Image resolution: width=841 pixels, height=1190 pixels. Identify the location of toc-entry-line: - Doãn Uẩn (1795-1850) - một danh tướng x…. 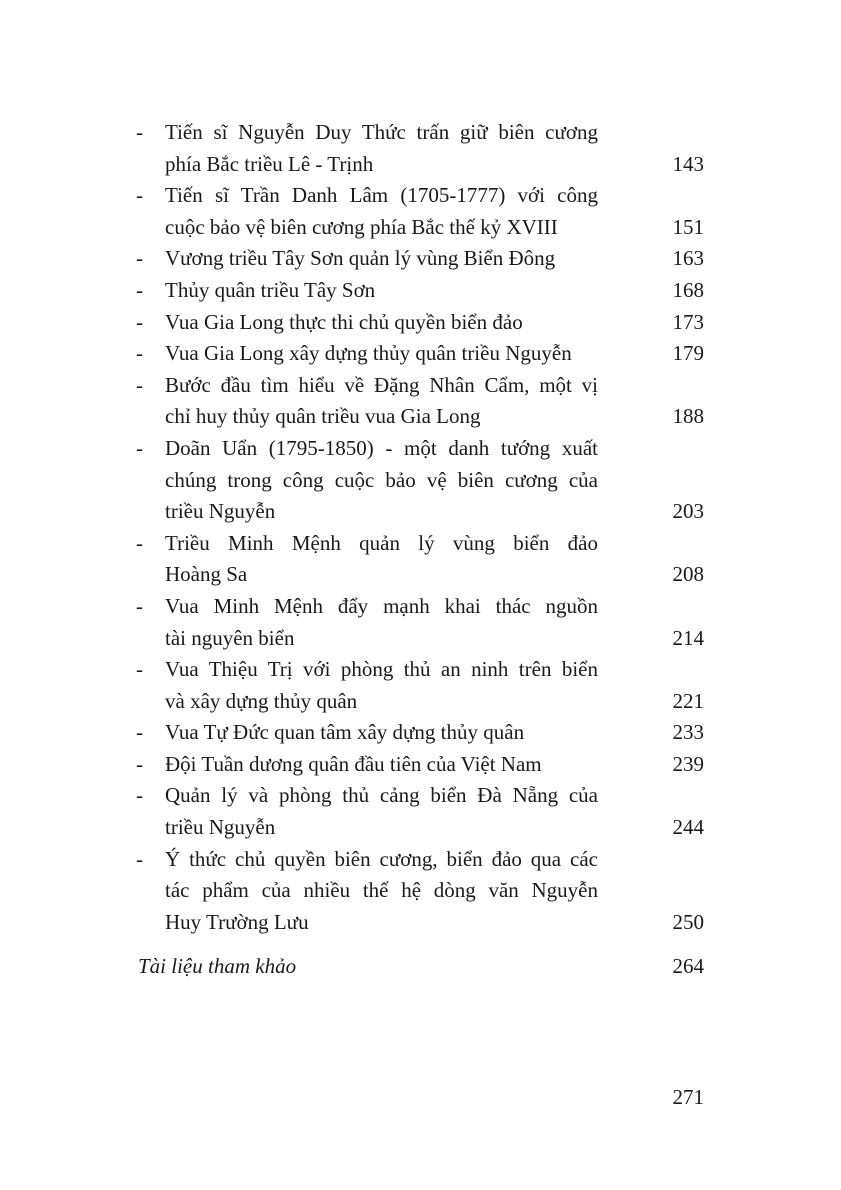
(420, 449).